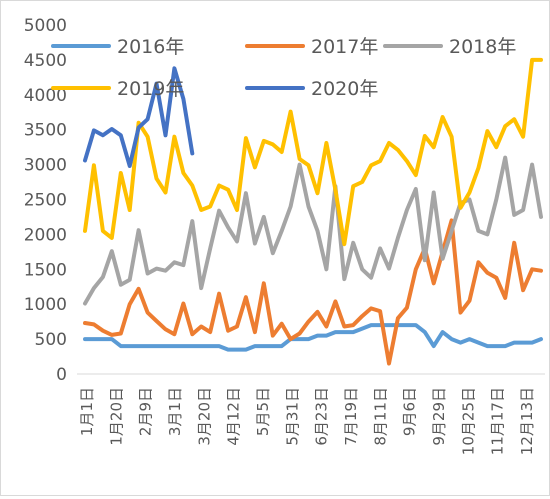  I want to click on y-tick-label: 0, so click(61, 375).